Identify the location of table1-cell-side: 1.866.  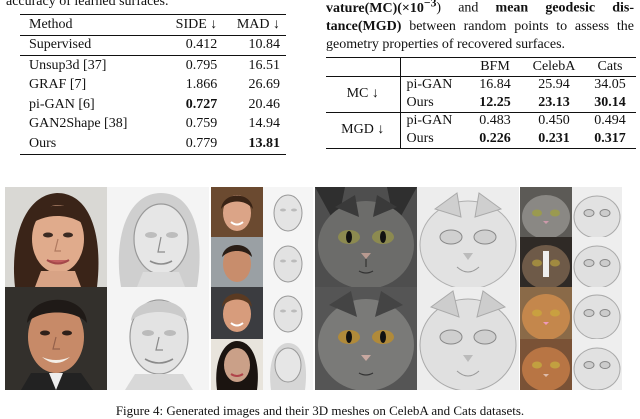
(201, 85).